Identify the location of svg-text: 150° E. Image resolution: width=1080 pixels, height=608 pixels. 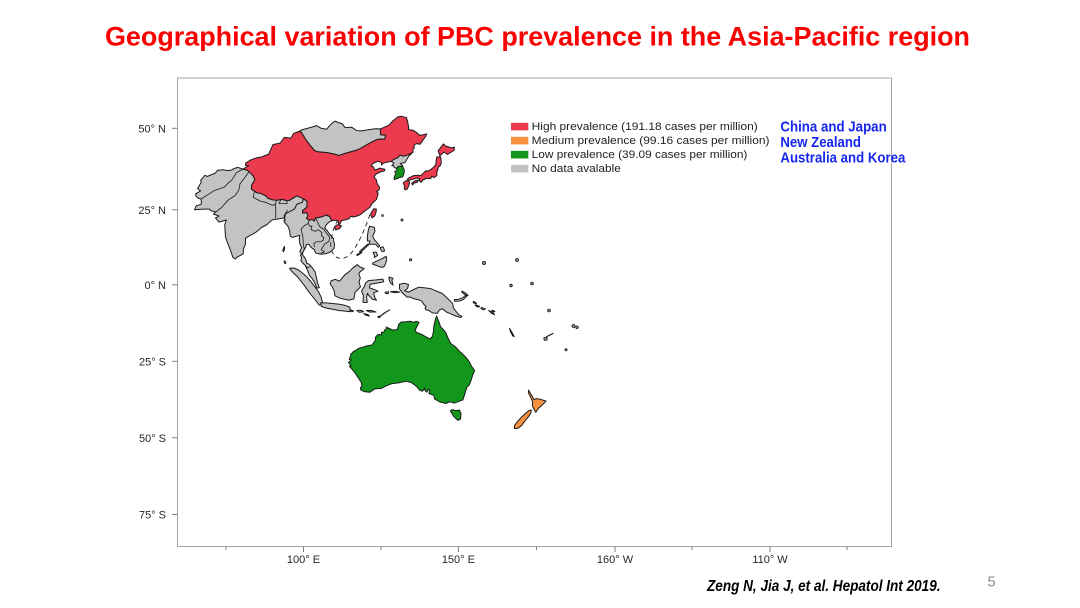
(458, 560).